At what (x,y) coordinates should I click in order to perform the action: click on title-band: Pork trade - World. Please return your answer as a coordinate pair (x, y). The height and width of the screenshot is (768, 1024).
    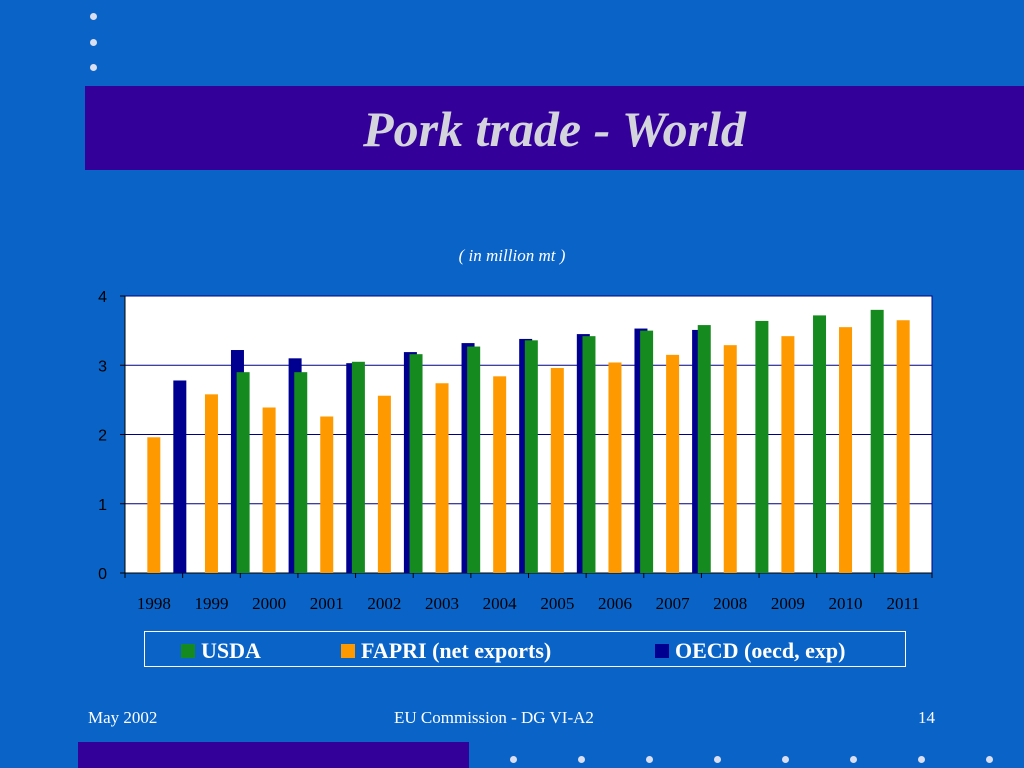
    Looking at the image, I should click on (554, 128).